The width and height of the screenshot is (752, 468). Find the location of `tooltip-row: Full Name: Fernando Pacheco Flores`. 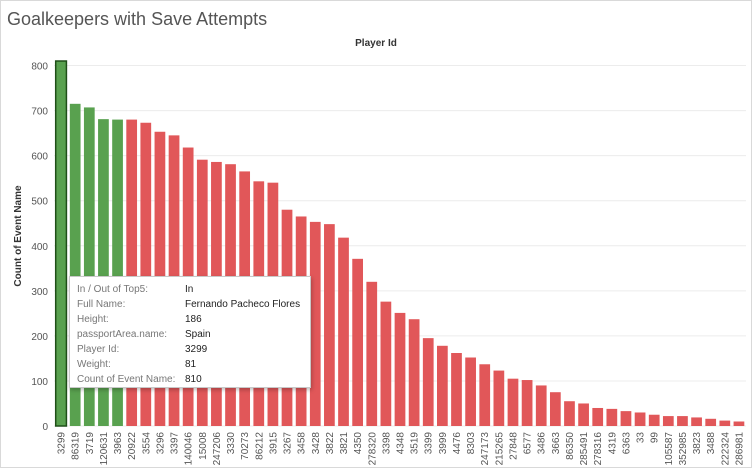

tooltip-row: Full Name: Fernando Pacheco Flores is located at coordinates (188, 305).